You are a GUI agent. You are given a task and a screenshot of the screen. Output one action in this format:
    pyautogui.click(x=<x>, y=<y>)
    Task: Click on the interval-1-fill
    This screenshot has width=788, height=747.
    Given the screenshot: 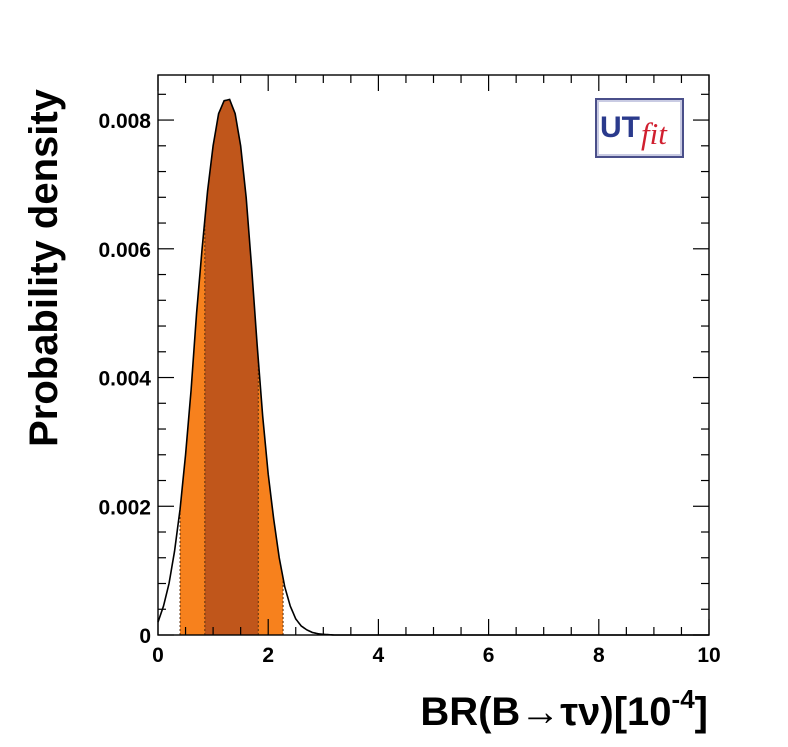 What is the action you would take?
    pyautogui.click(x=231, y=367)
    